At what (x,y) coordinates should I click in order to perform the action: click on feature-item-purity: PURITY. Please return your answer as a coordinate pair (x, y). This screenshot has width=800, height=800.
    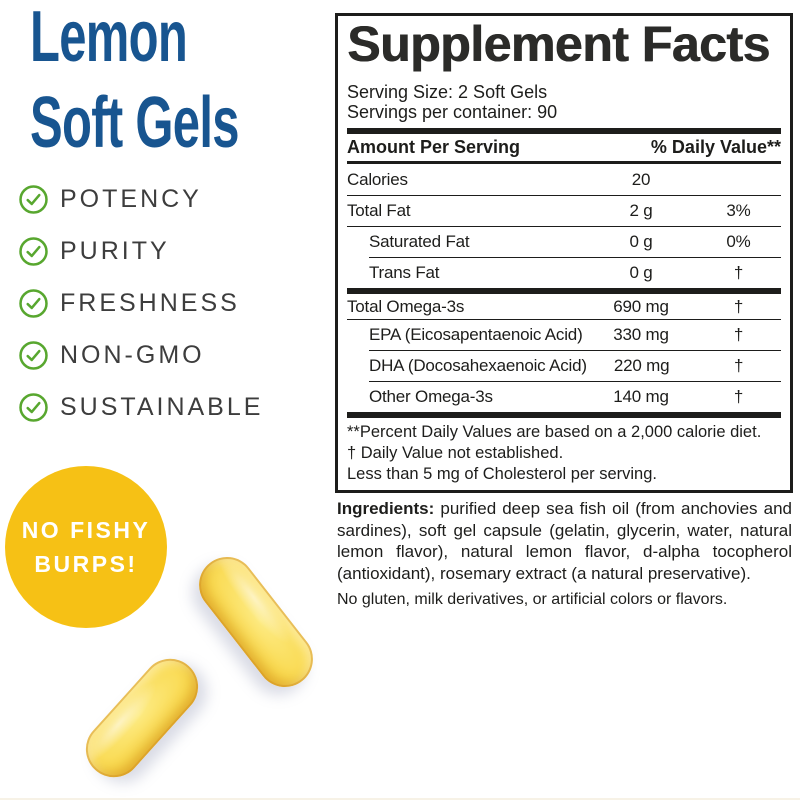
    Looking at the image, I should click on (140, 251).